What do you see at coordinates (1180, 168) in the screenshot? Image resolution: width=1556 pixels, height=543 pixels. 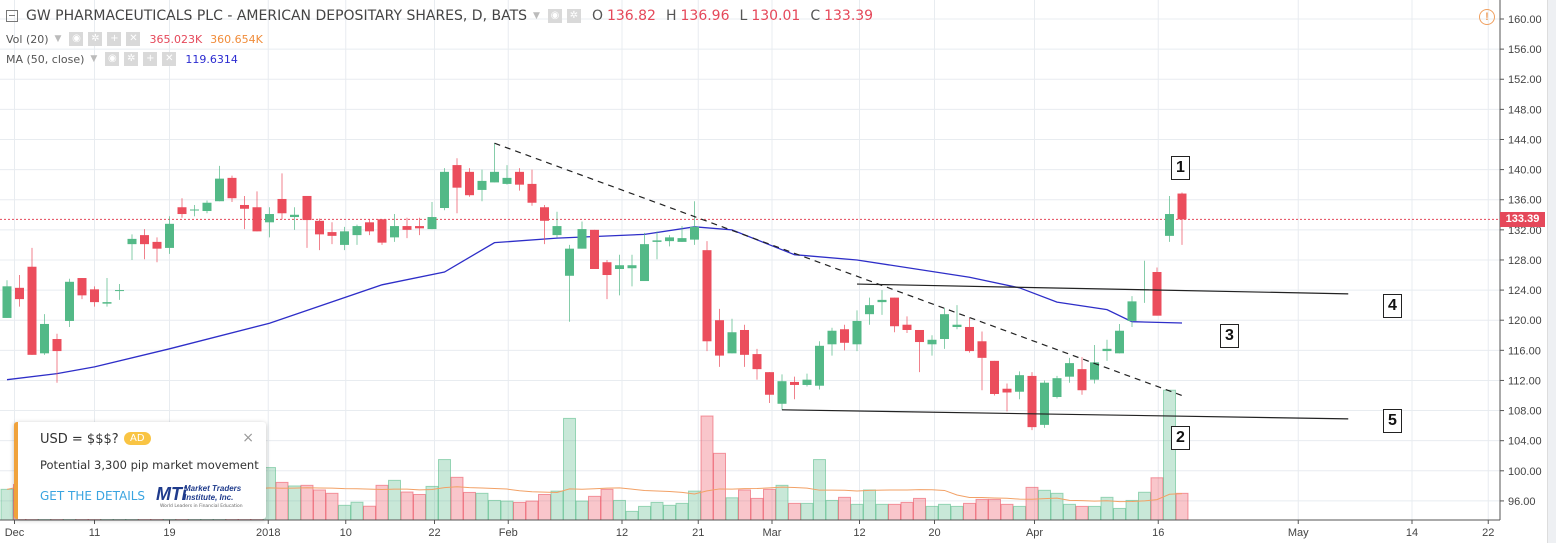 I see `annotation-1: 1` at bounding box center [1180, 168].